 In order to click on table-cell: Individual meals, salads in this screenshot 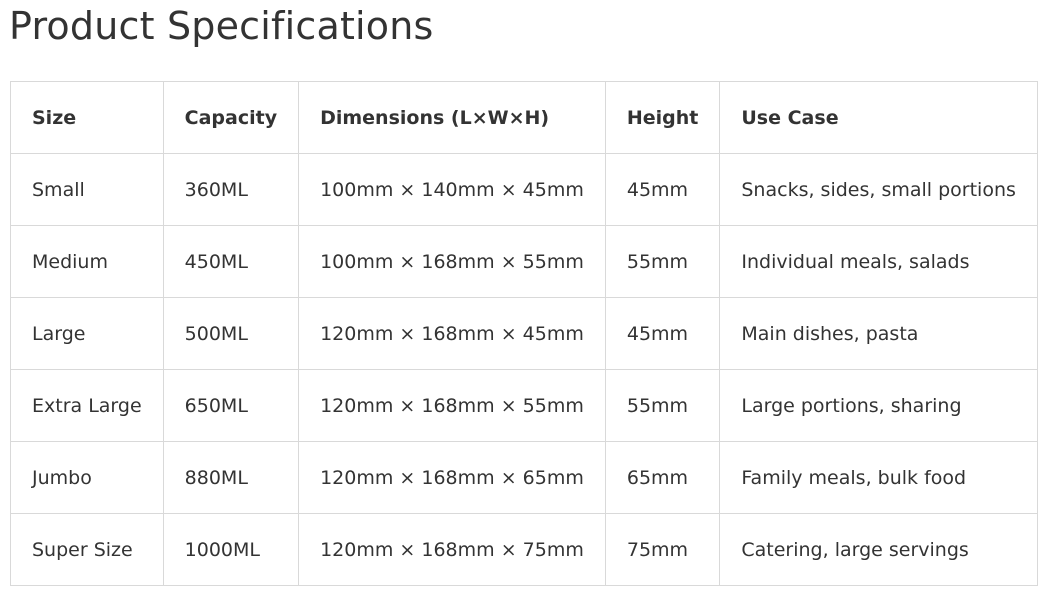, I will do `click(878, 261)`.